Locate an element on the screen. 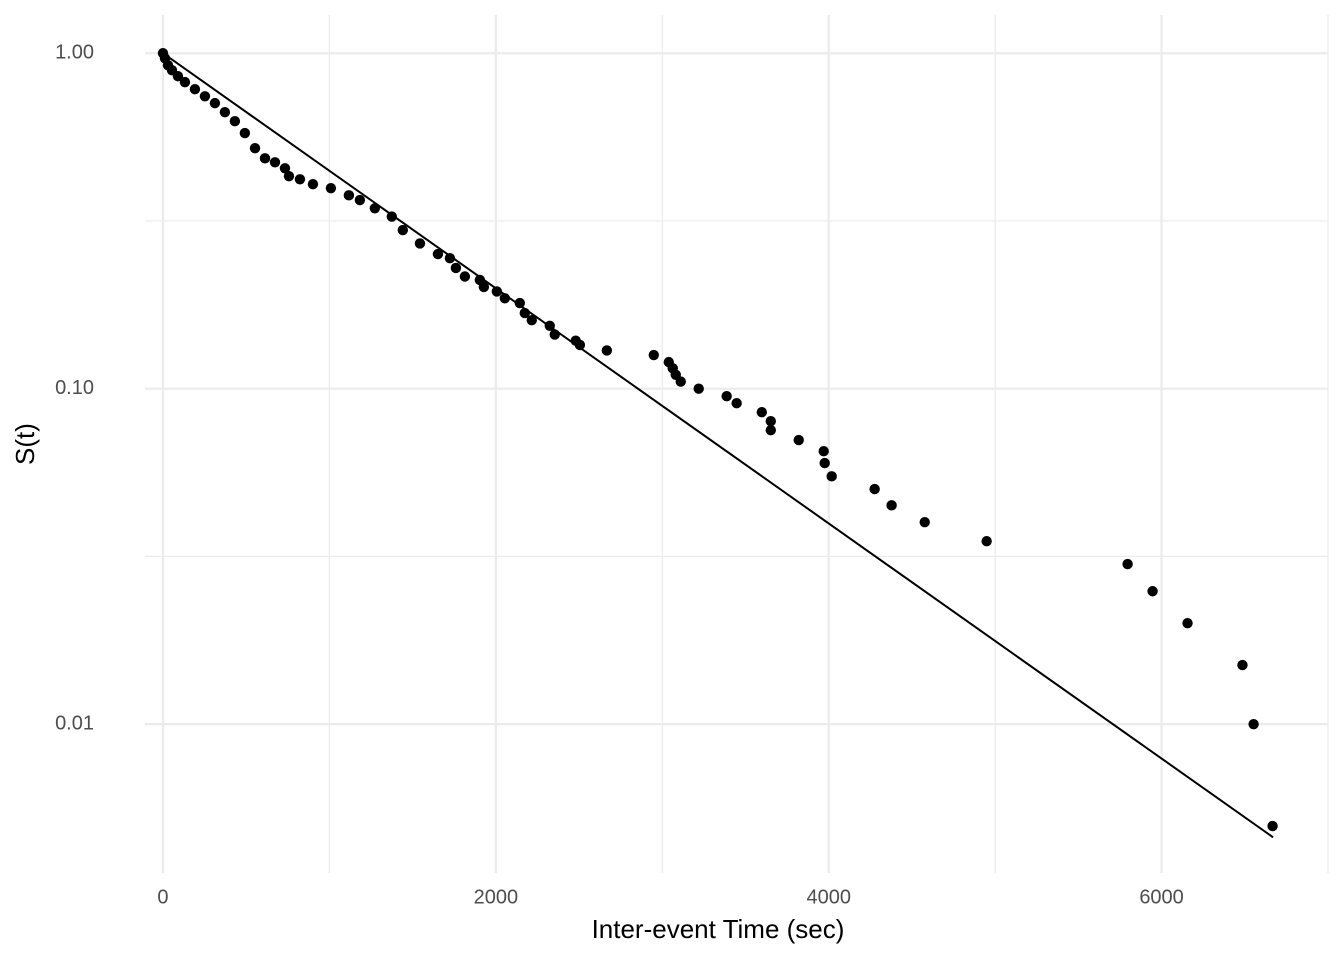 The width and height of the screenshot is (1344, 960). y-axis-title: S(t) is located at coordinates (25, 444).